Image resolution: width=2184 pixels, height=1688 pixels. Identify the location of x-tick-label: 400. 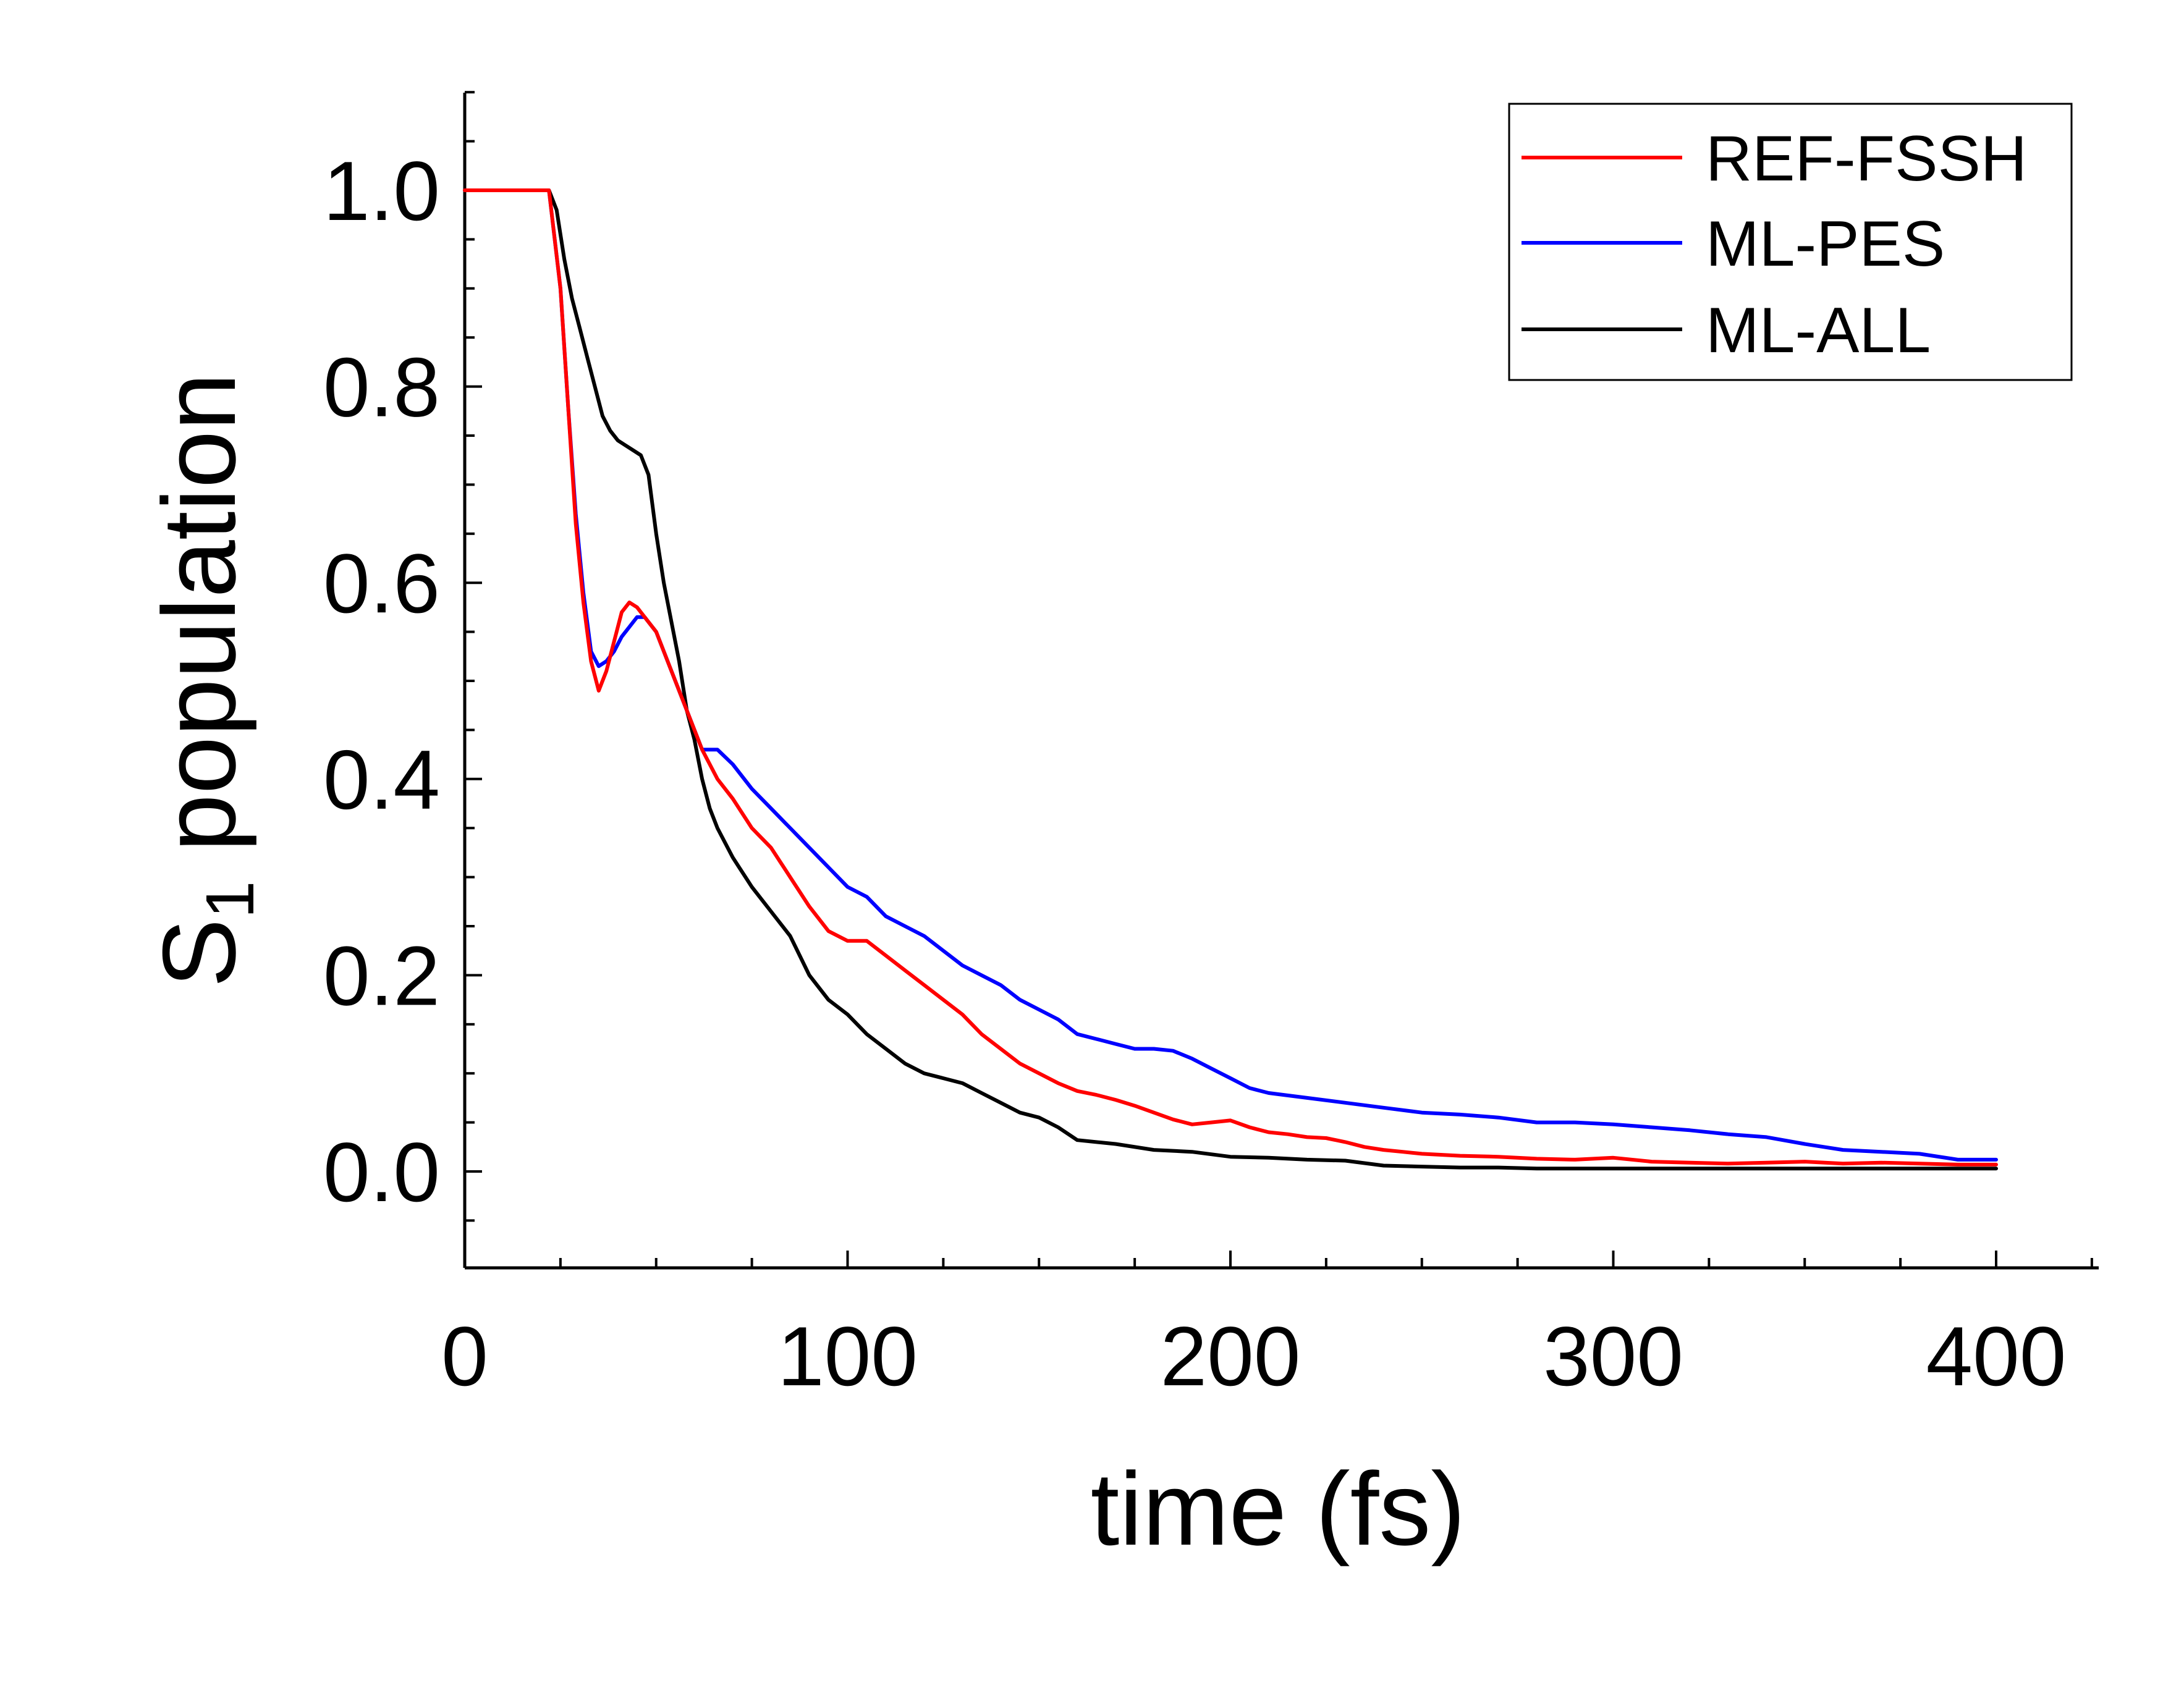
(1996, 1356).